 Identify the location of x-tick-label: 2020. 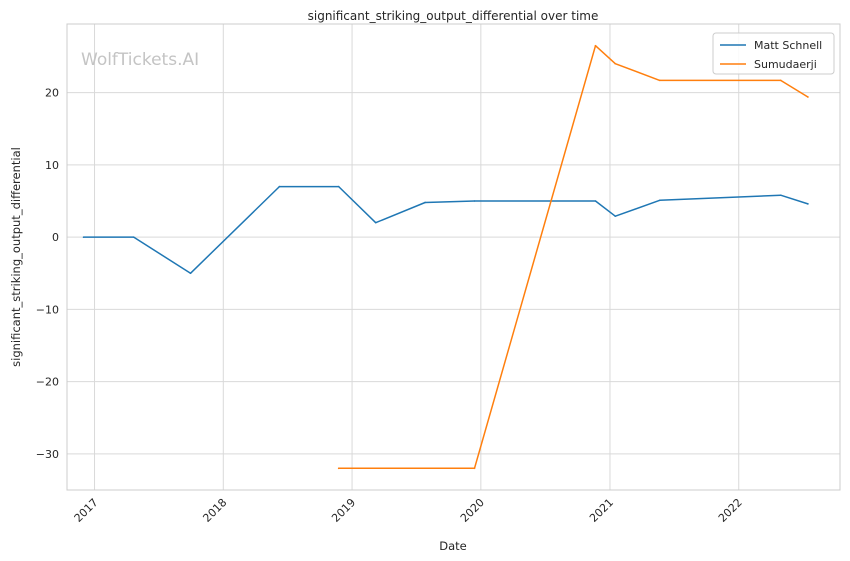
(472, 510).